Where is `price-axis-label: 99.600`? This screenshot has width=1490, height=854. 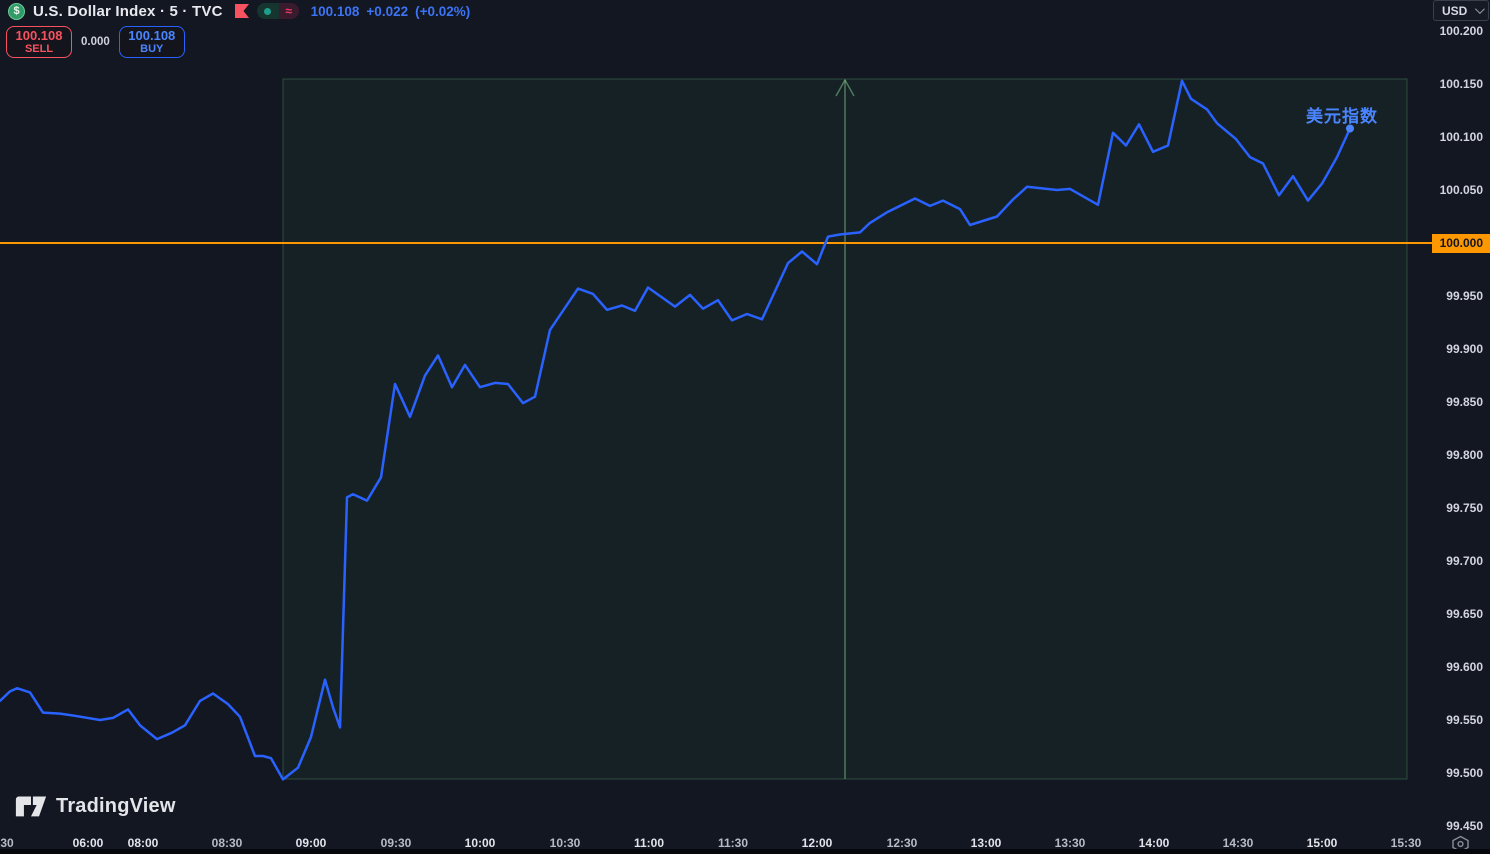 price-axis-label: 99.600 is located at coordinates (1464, 667).